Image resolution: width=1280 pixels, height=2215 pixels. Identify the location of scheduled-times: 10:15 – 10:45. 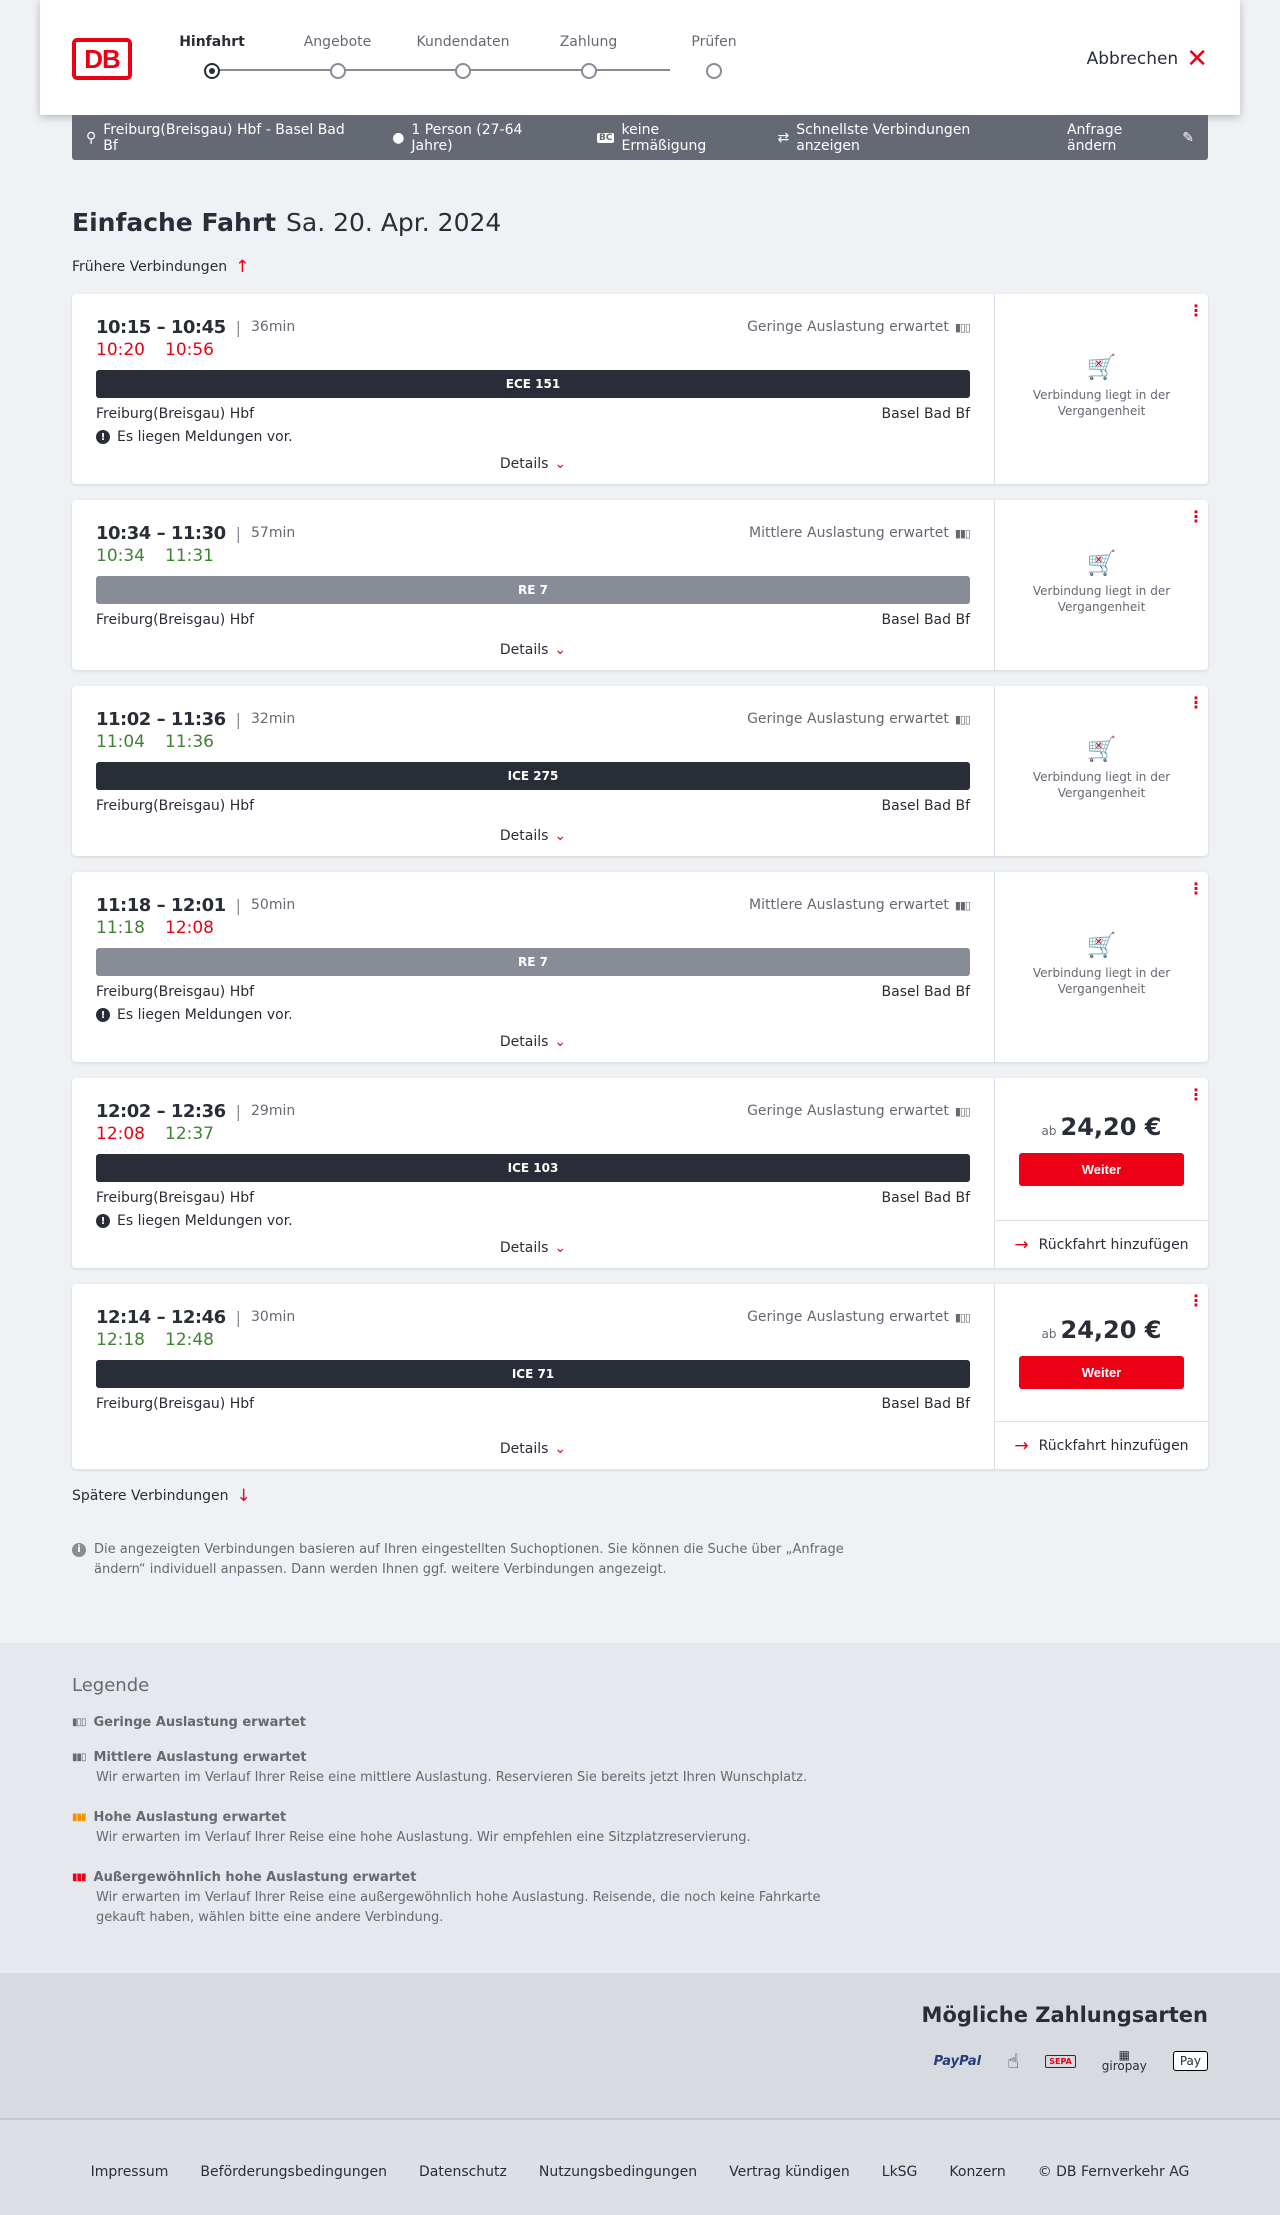
(161, 327).